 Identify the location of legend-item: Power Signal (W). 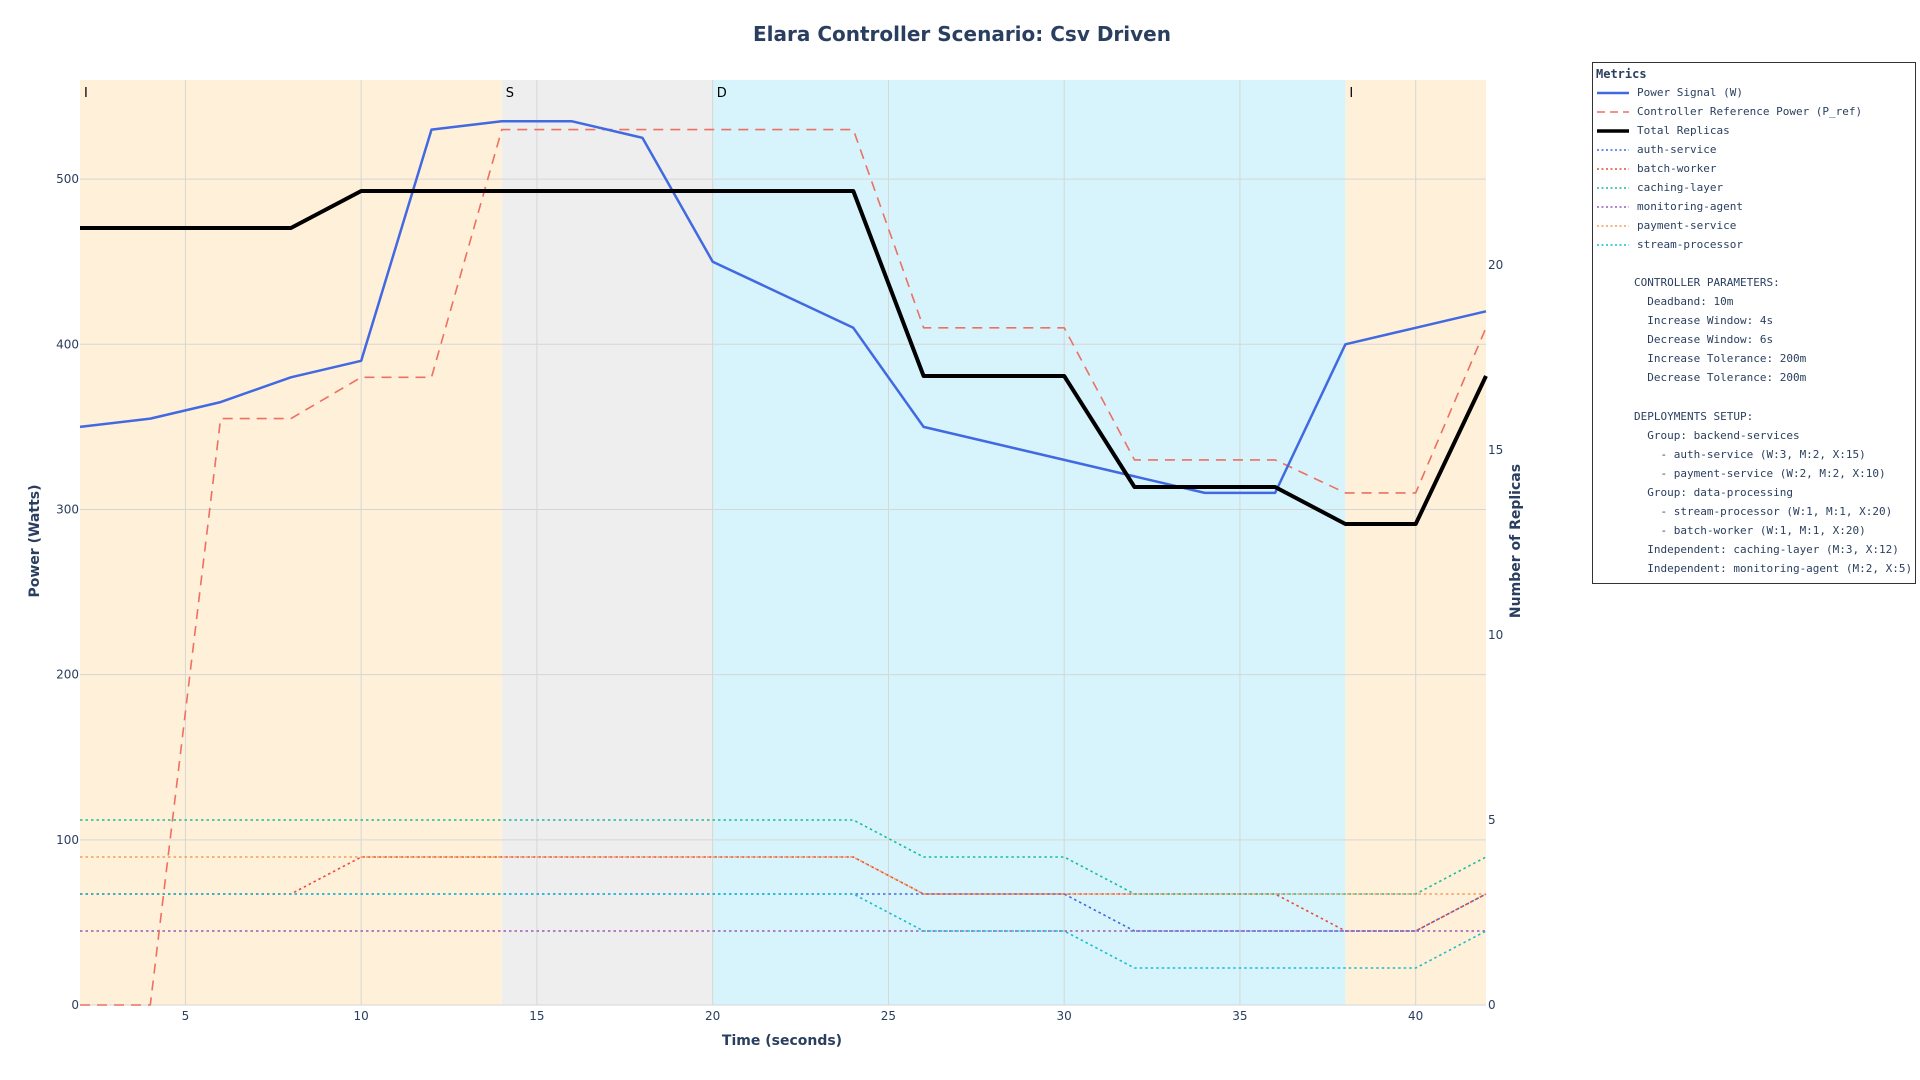
(1754, 92).